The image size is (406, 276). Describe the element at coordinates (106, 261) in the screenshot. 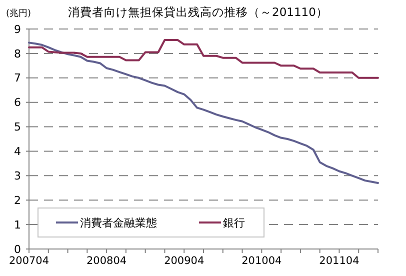

I see `x-tick-label: 200804` at that location.